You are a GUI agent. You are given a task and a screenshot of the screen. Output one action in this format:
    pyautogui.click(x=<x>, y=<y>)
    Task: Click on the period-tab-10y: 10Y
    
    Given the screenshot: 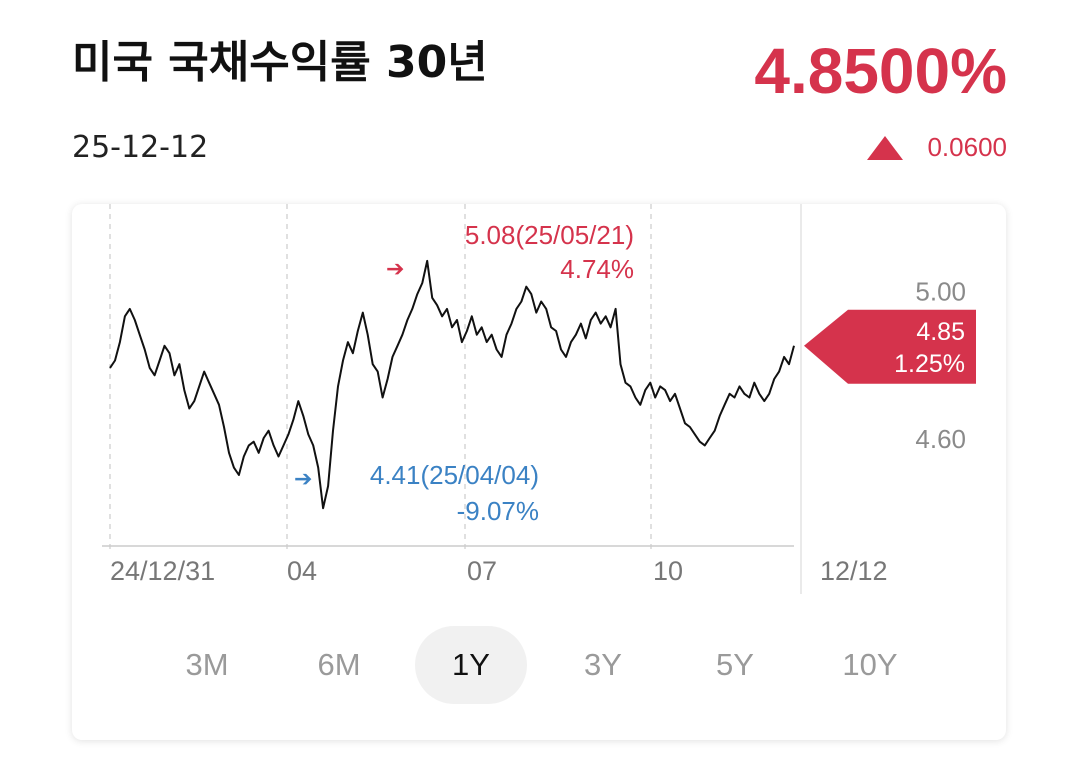 What is the action you would take?
    pyautogui.click(x=870, y=664)
    